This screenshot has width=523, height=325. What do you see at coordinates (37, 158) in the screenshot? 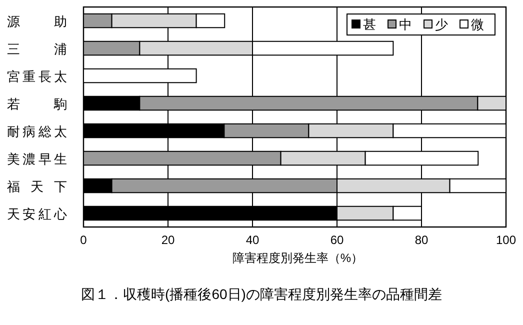
I see `y-tick-label: 美濃早生` at bounding box center [37, 158].